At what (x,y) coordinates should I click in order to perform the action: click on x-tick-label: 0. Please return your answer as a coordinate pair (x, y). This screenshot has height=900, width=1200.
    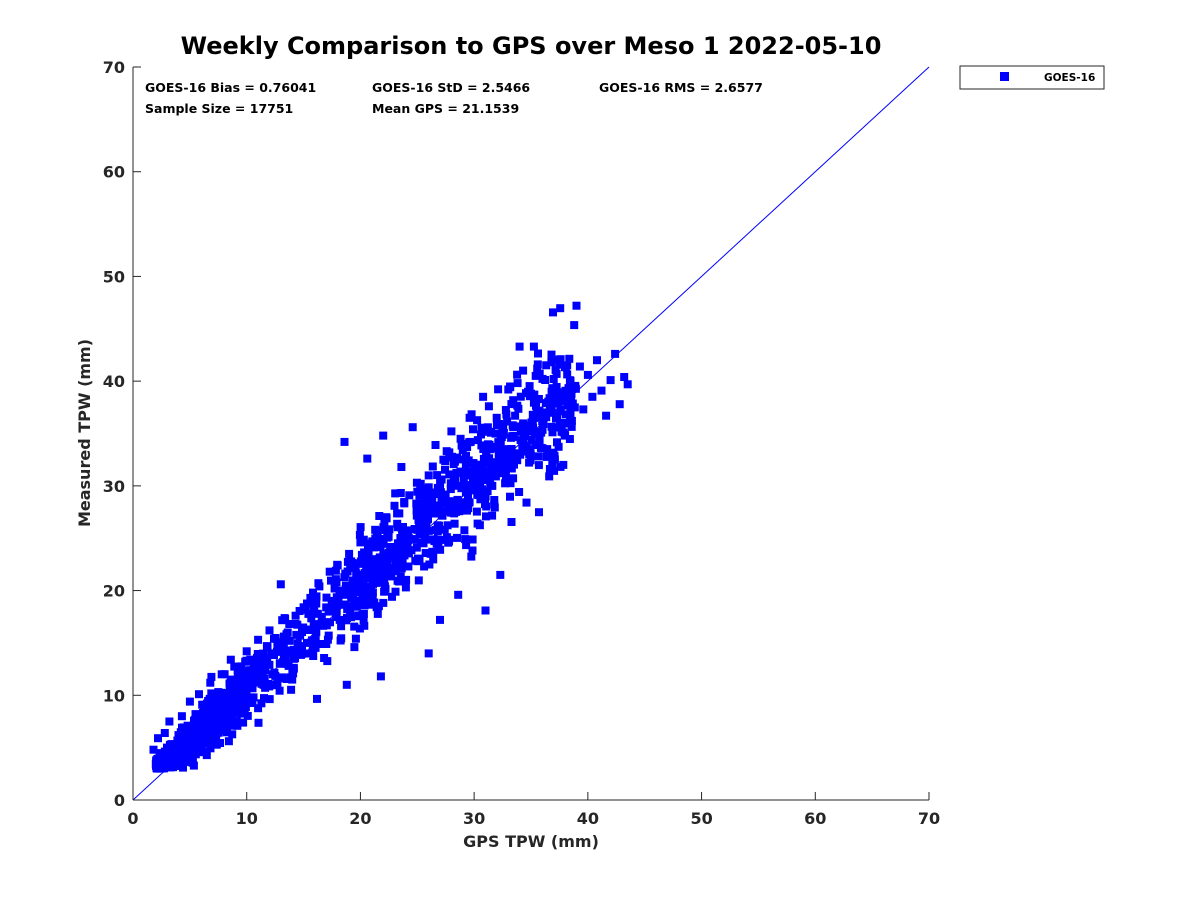
    Looking at the image, I should click on (132, 818).